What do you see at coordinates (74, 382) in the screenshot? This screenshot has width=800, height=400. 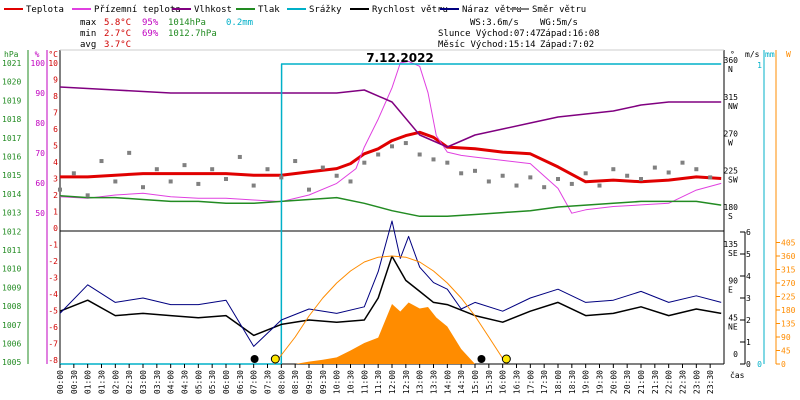 I see `x-tick-label: 00:30` at bounding box center [74, 382].